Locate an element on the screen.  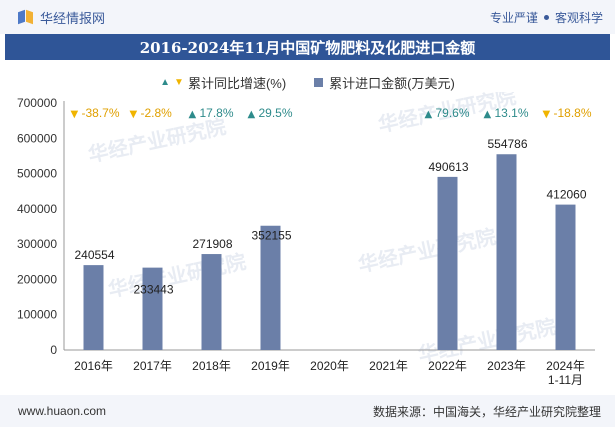
top-bar: 华经情报网 专业严谨 客观科学 is located at coordinates (307, 17).